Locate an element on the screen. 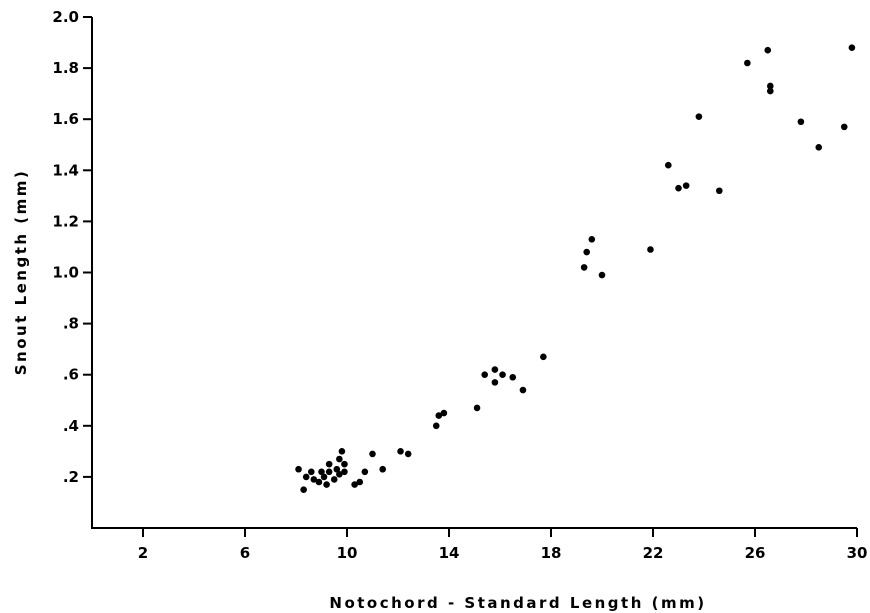  x-tick-label: 10 is located at coordinates (347, 553).